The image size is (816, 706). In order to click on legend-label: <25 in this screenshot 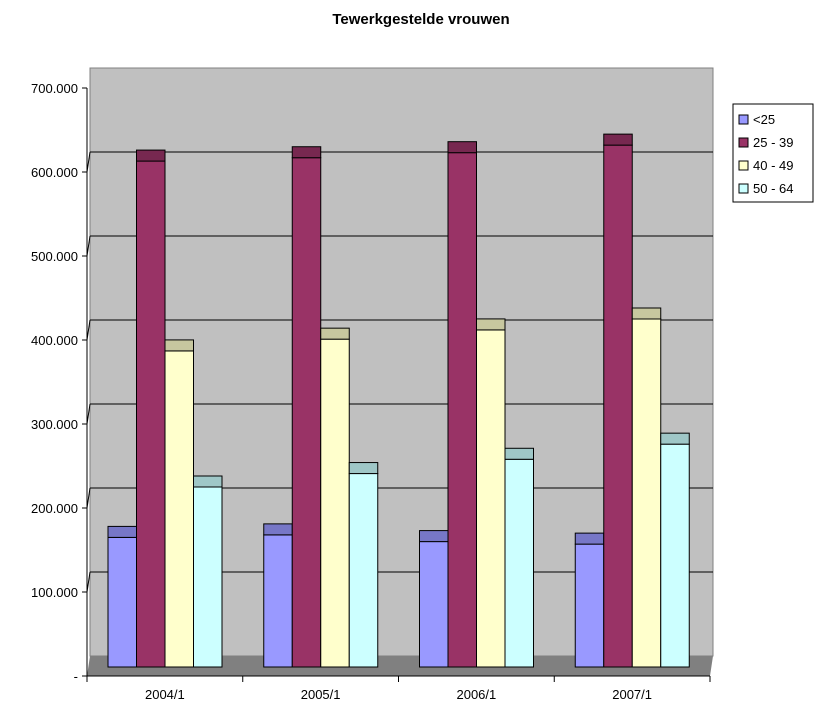, I will do `click(764, 119)`.